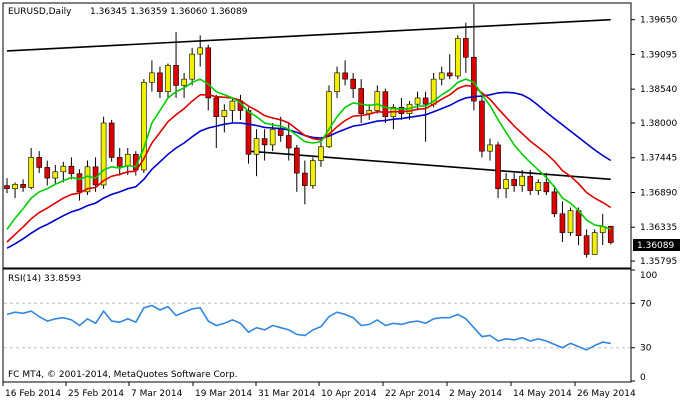 This screenshot has height=400, width=680. What do you see at coordinates (658, 55) in the screenshot?
I see `price-tick-label: 1.39095` at bounding box center [658, 55].